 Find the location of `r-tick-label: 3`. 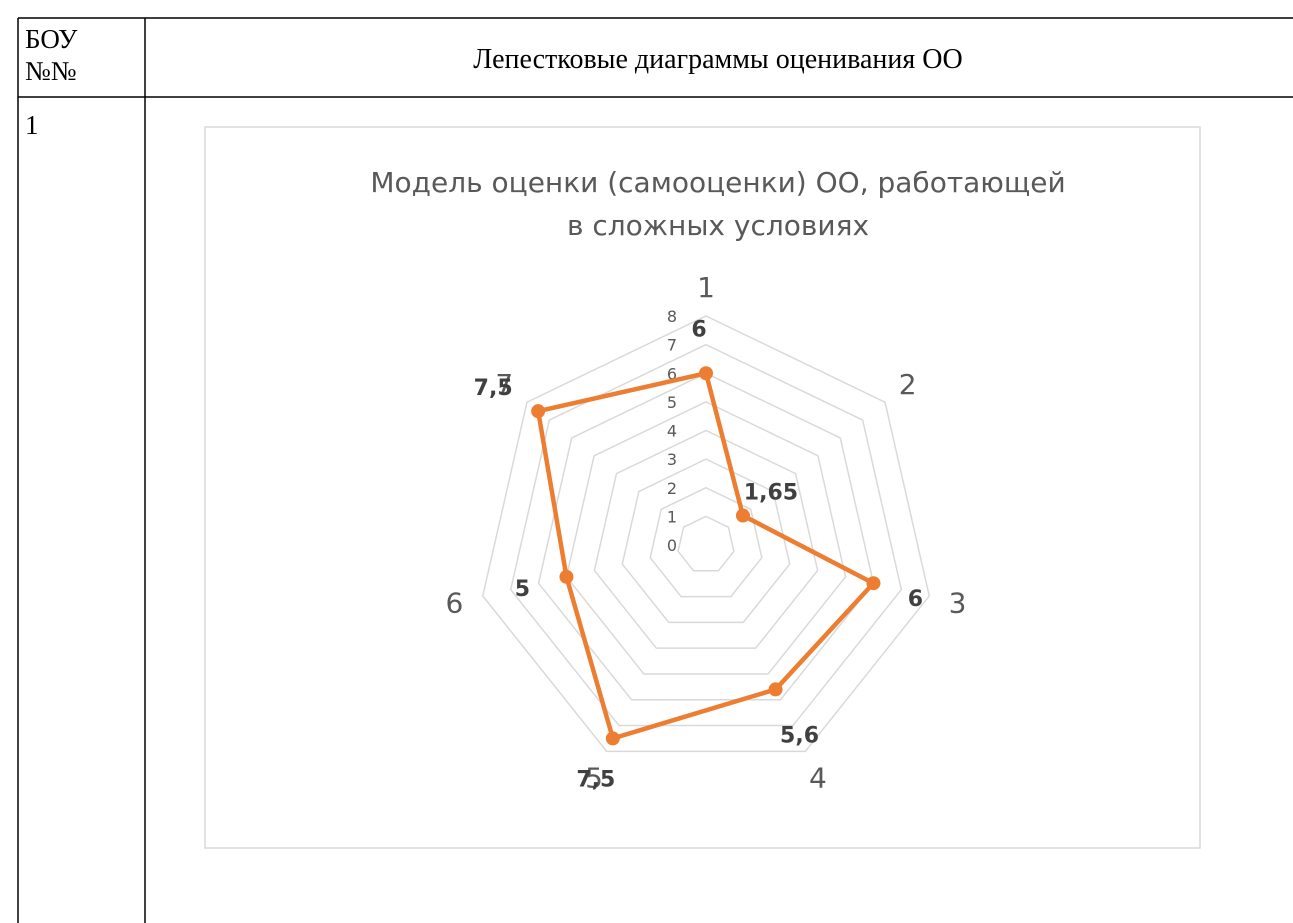

r-tick-label: 3 is located at coordinates (672, 459).